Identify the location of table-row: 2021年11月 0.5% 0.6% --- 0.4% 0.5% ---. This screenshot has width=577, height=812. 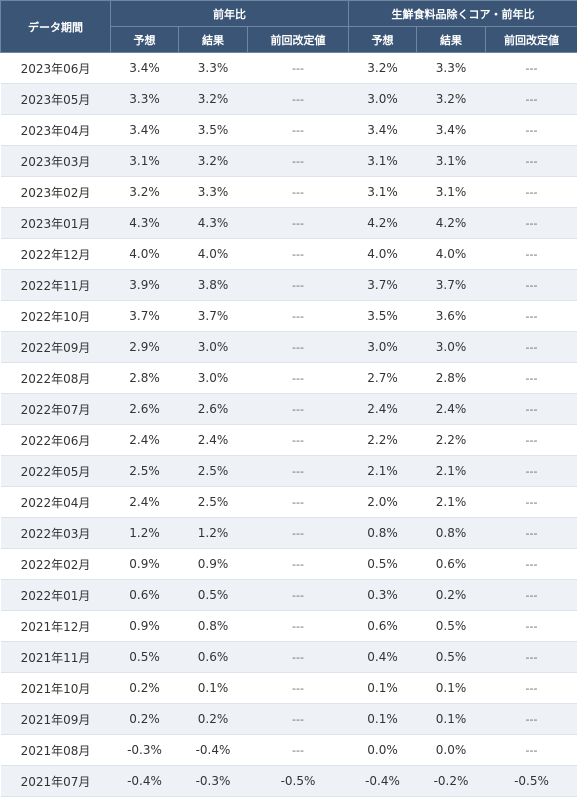
(288, 657).